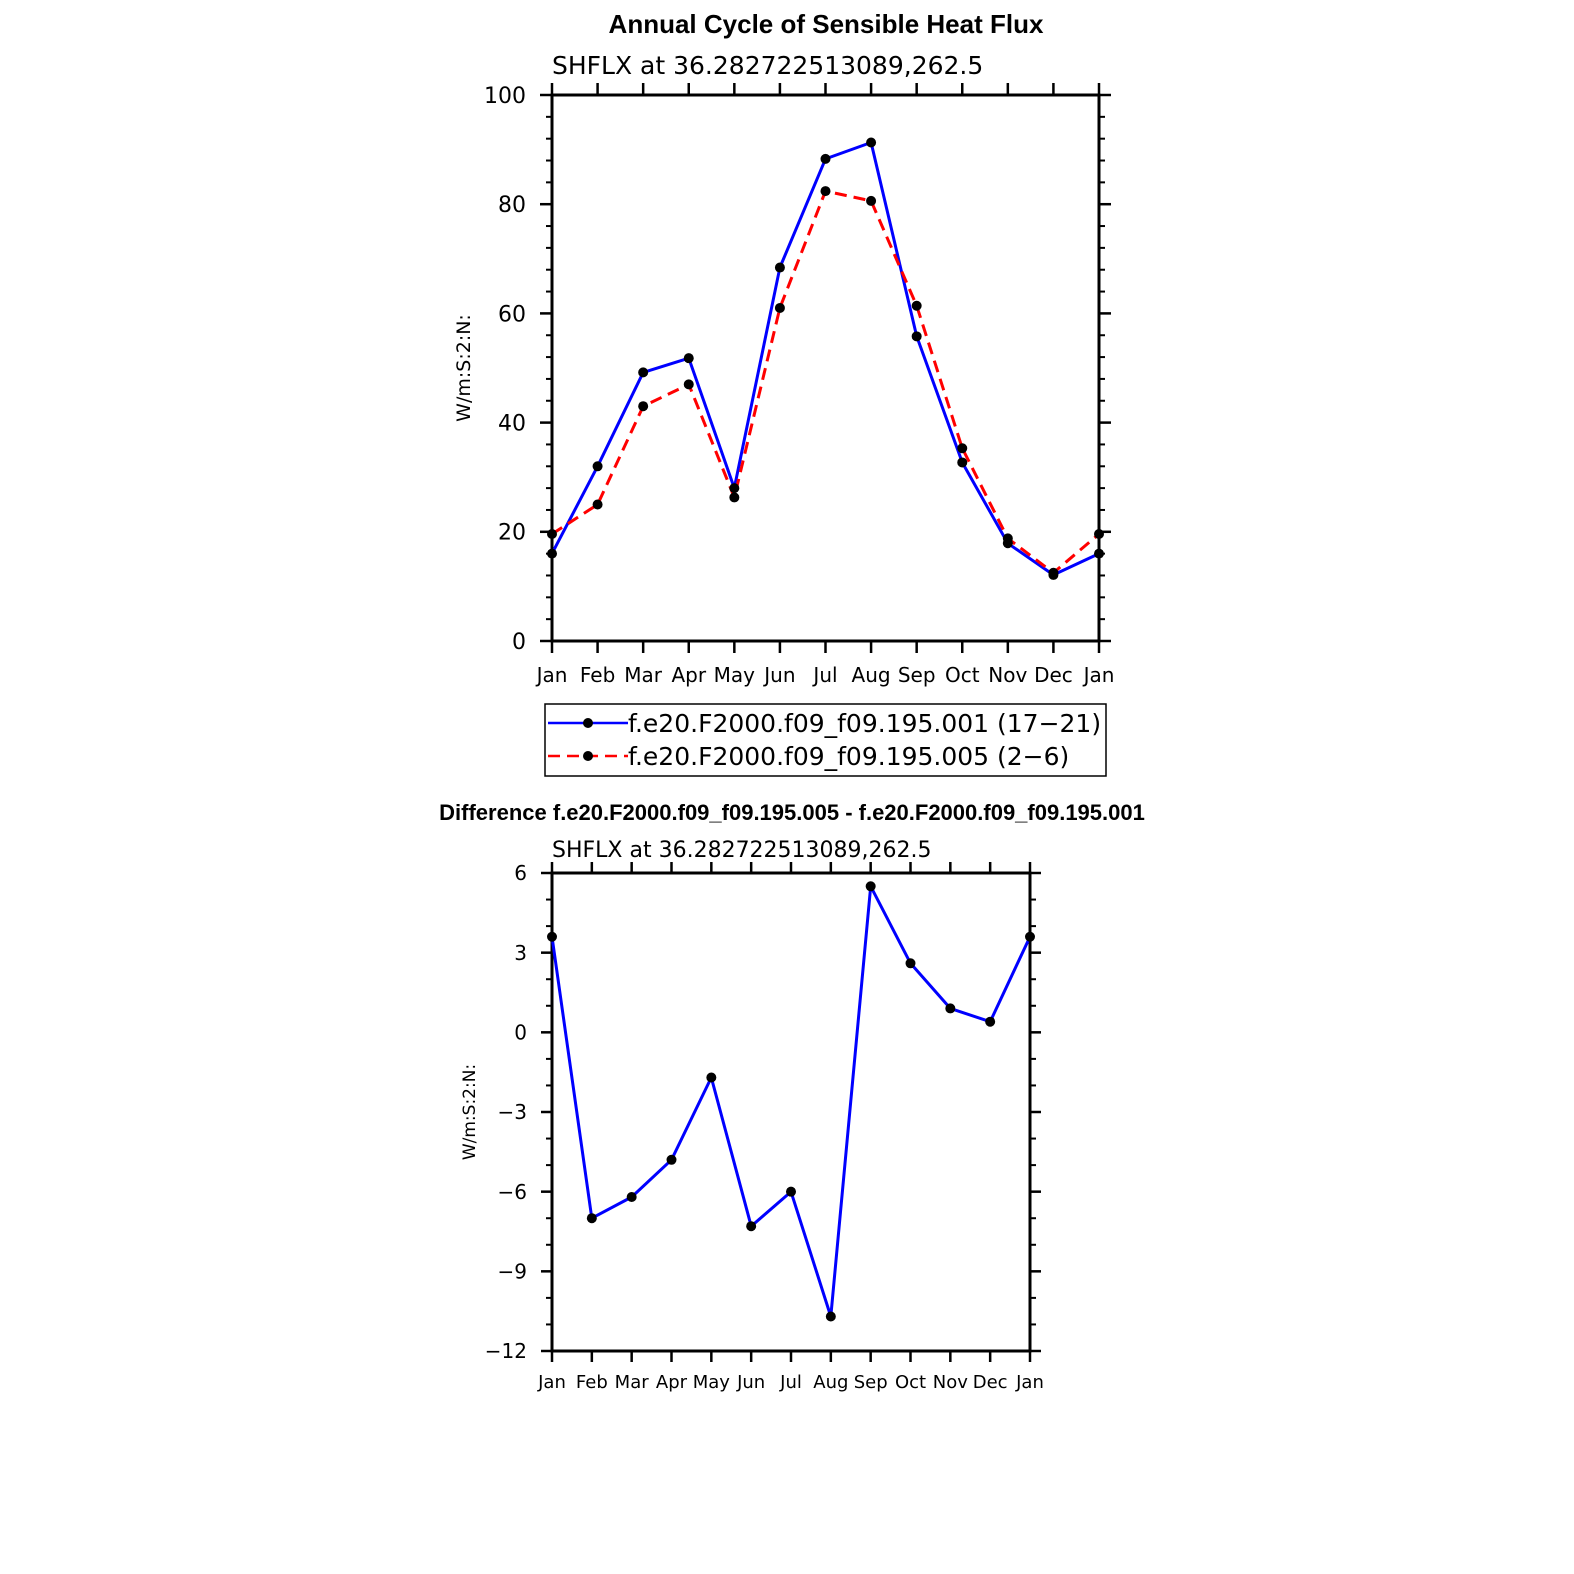 The width and height of the screenshot is (1574, 1574). I want to click on legend-label-series-2: f.e20.F2000.f09_f09.195.005 (2−6), so click(848, 756).